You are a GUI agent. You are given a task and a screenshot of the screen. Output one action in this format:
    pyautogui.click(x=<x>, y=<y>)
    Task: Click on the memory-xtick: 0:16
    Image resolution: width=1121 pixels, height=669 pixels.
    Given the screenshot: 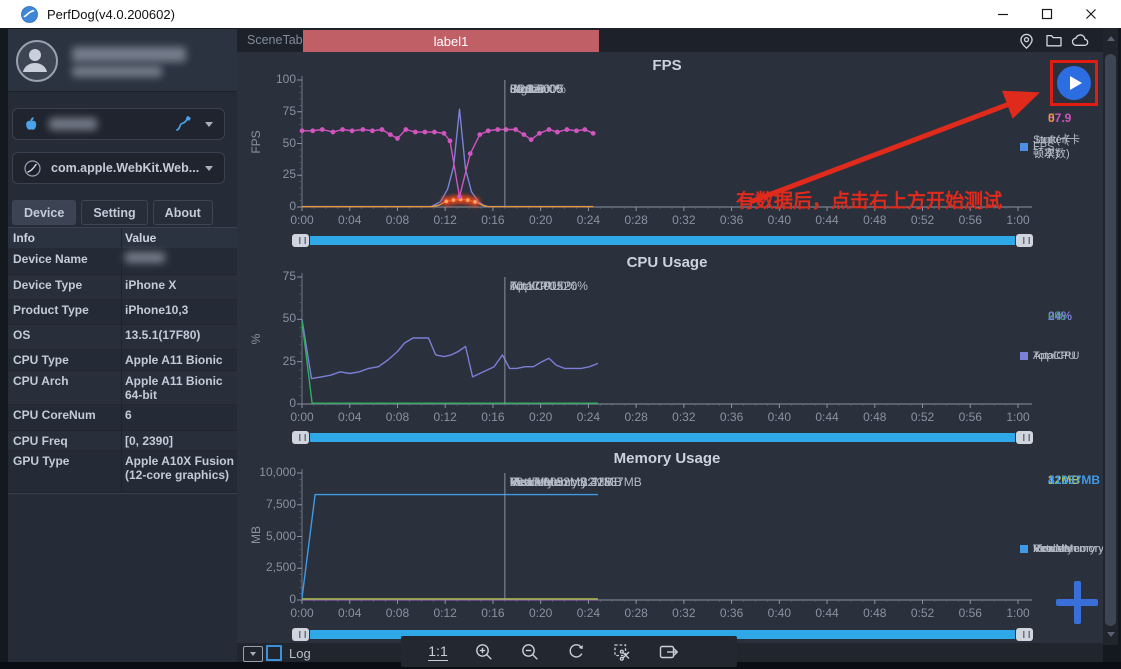 What is the action you would take?
    pyautogui.click(x=493, y=613)
    